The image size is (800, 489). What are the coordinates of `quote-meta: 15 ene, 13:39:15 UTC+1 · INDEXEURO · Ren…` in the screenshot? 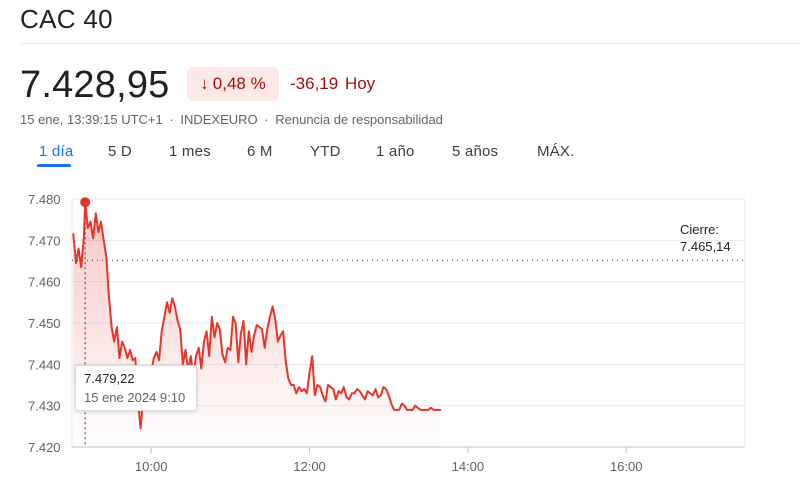 It's located at (231, 119).